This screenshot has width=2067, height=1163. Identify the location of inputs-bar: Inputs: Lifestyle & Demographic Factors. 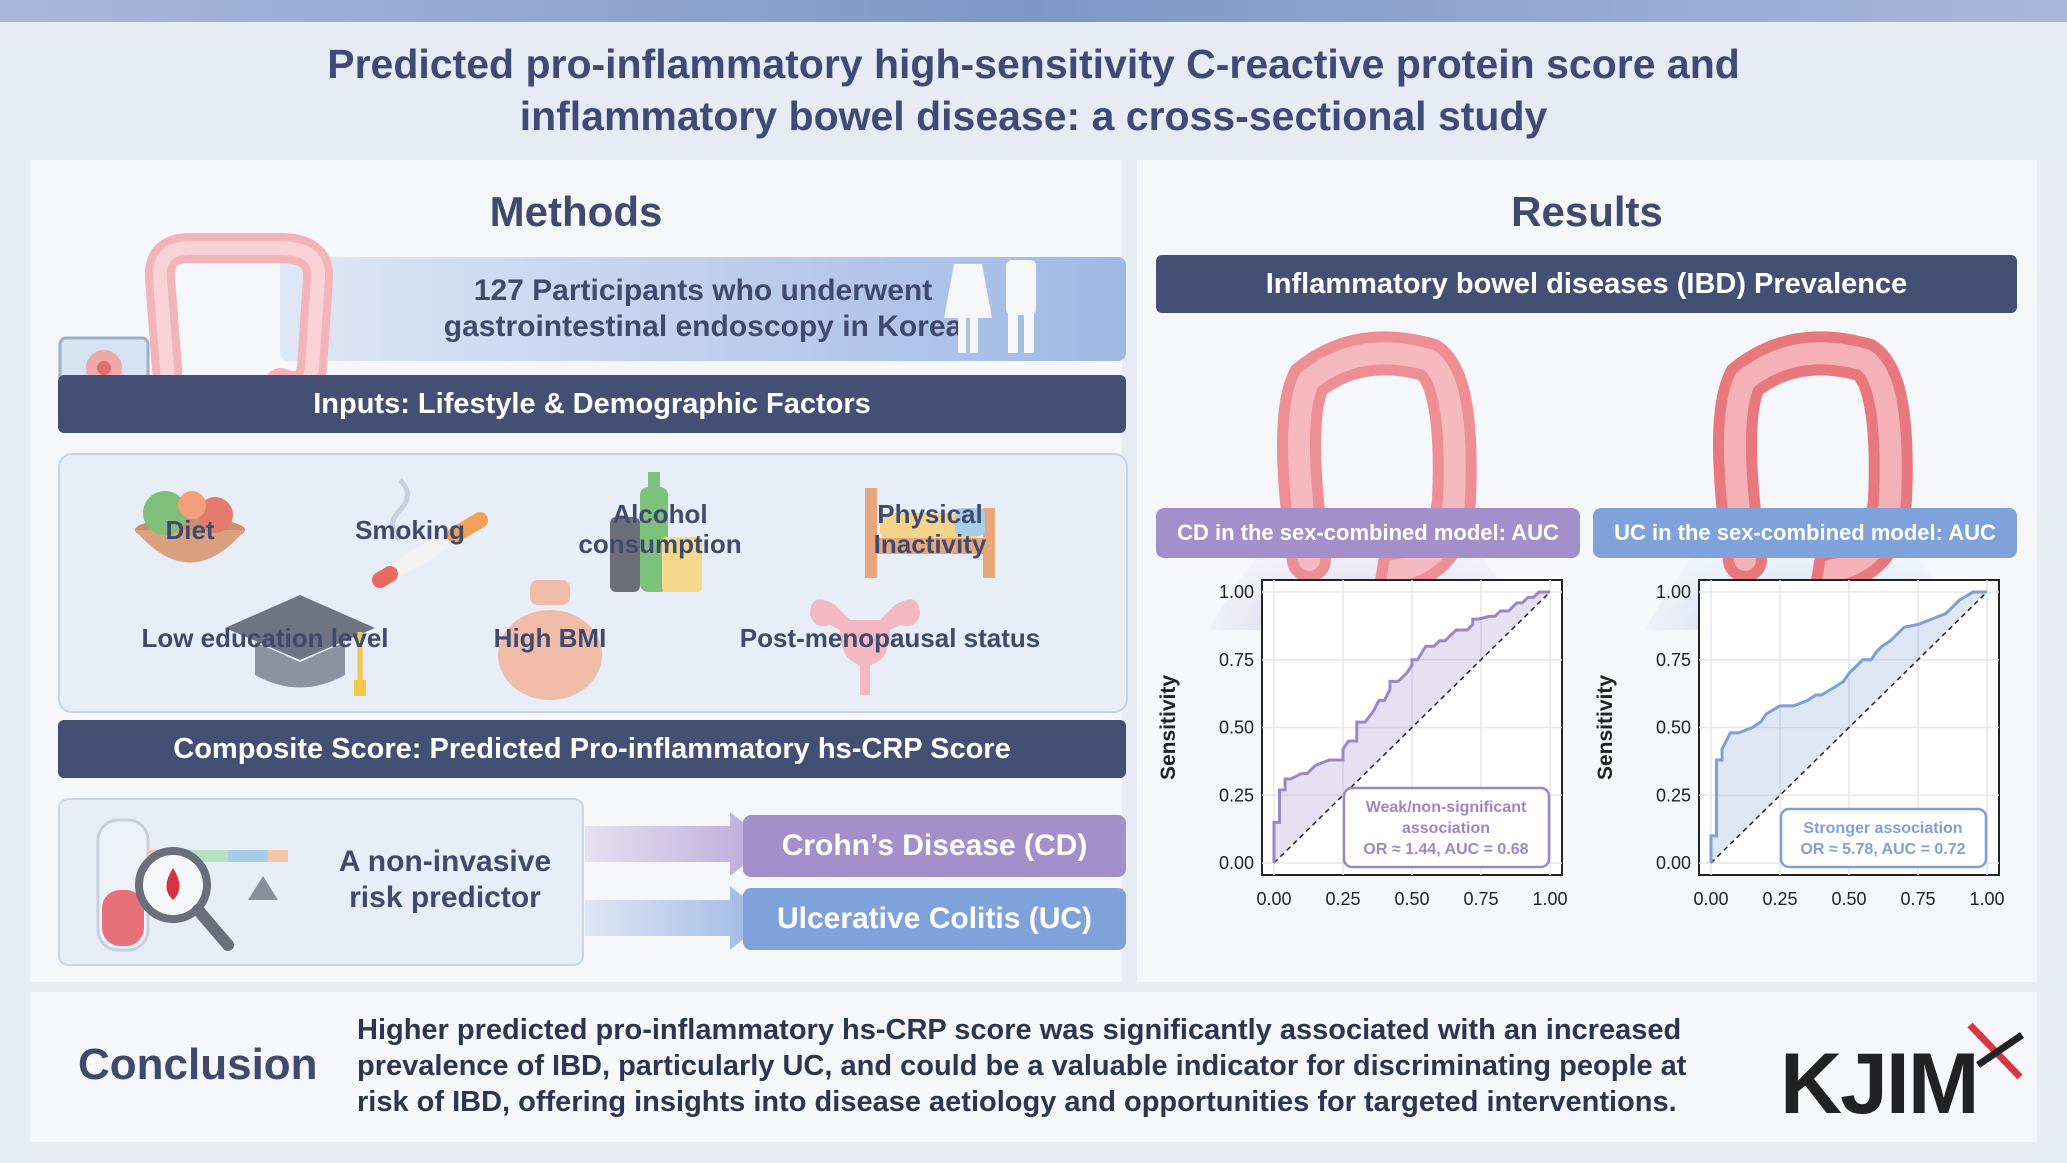
(592, 404).